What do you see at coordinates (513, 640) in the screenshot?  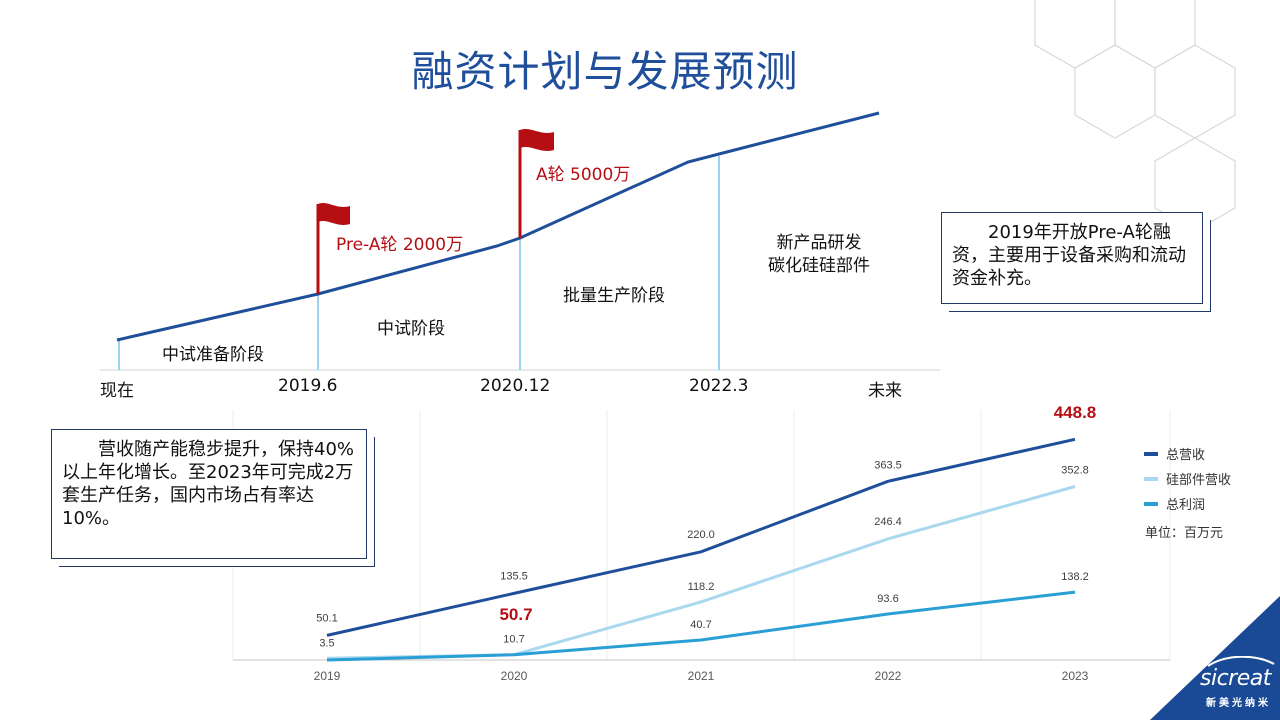 I see `data-label: 10.7` at bounding box center [513, 640].